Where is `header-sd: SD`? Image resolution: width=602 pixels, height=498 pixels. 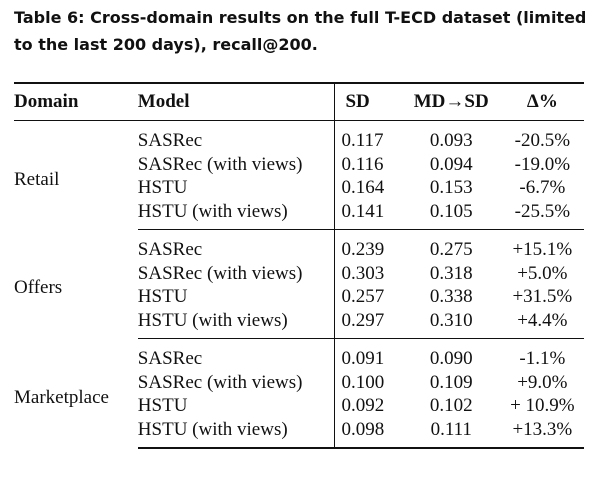 header-sd: SD is located at coordinates (368, 101).